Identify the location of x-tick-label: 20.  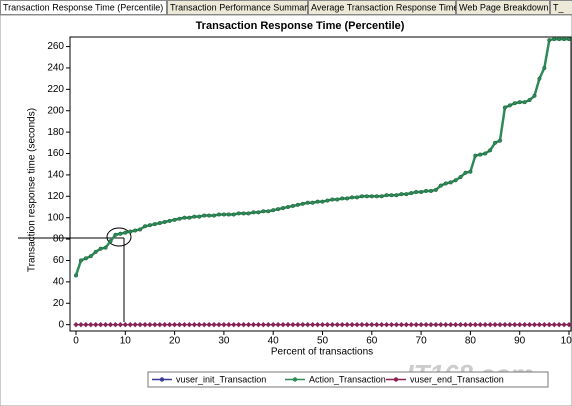
(175, 341).